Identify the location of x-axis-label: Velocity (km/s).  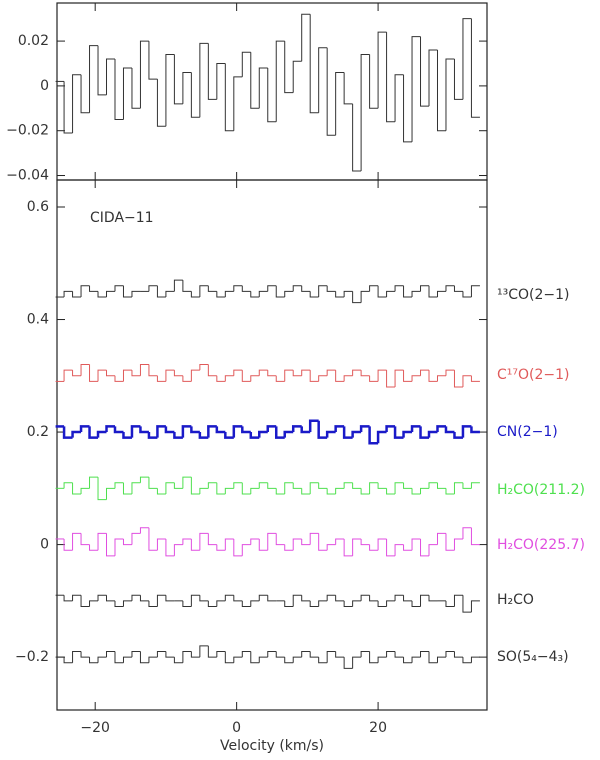
(272, 746).